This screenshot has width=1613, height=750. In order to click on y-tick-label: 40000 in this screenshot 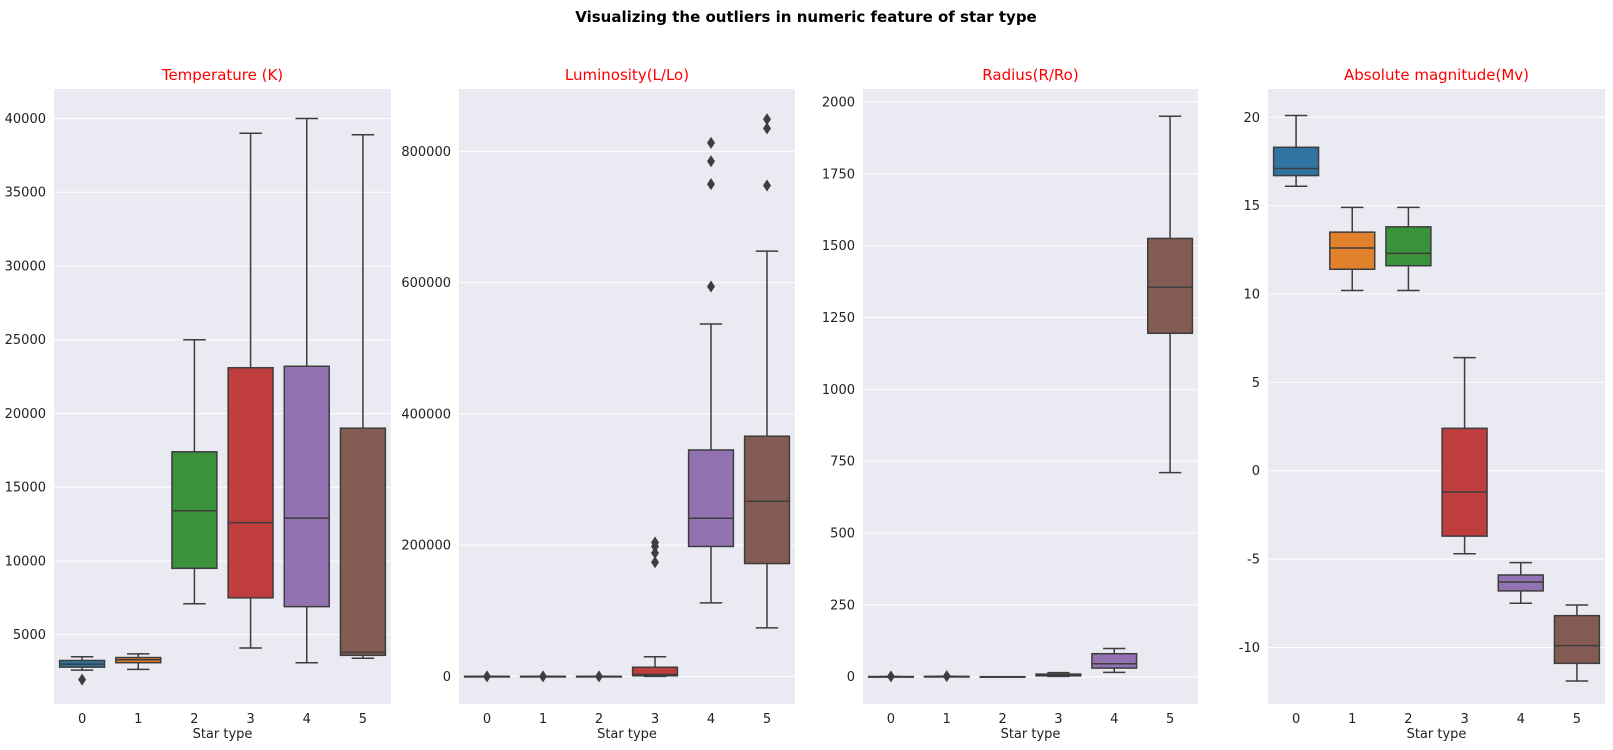, I will do `click(25, 119)`.